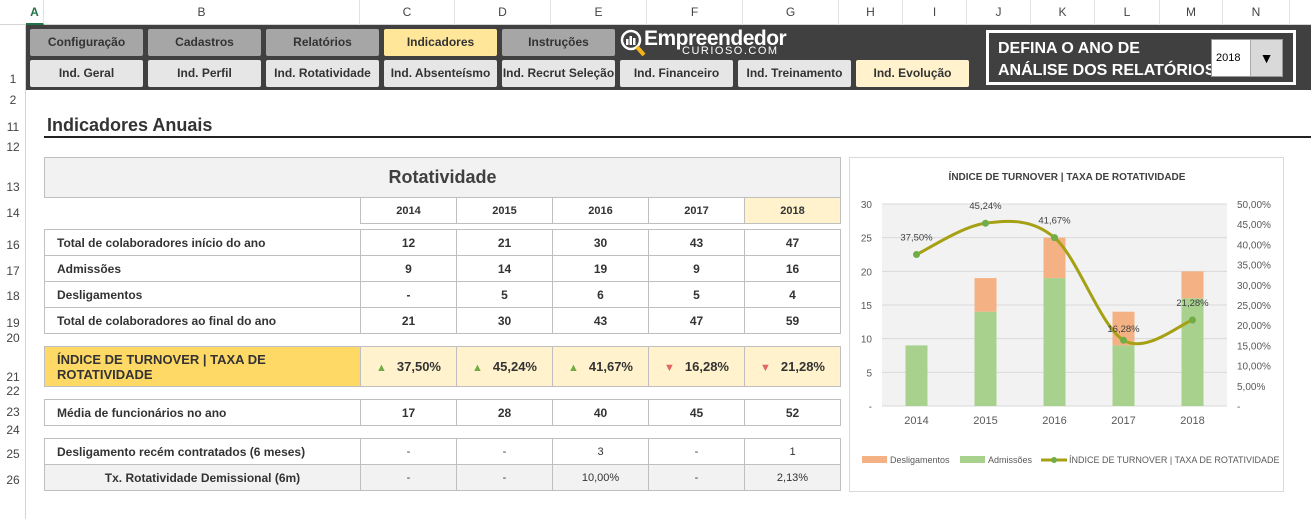 Image resolution: width=1311 pixels, height=519 pixels. Describe the element at coordinates (13, 377) in the screenshot. I see `row-header: 21` at that location.